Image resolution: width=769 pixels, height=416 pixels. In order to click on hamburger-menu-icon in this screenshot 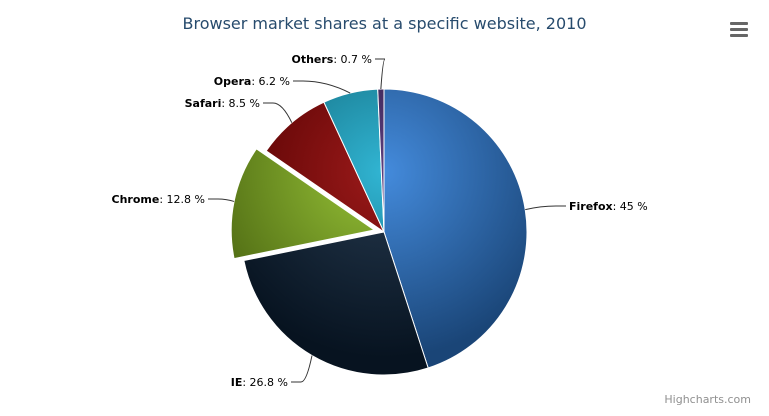, I will do `click(739, 30)`.